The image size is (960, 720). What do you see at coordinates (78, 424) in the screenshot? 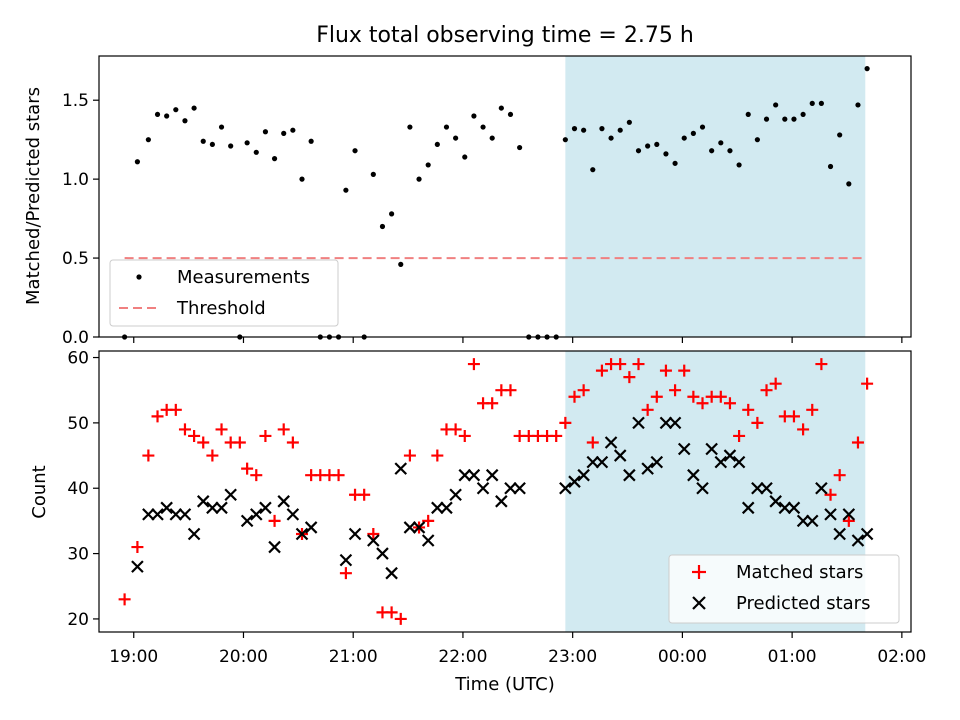
I see `bottom-y-tick-label: 50` at bounding box center [78, 424].